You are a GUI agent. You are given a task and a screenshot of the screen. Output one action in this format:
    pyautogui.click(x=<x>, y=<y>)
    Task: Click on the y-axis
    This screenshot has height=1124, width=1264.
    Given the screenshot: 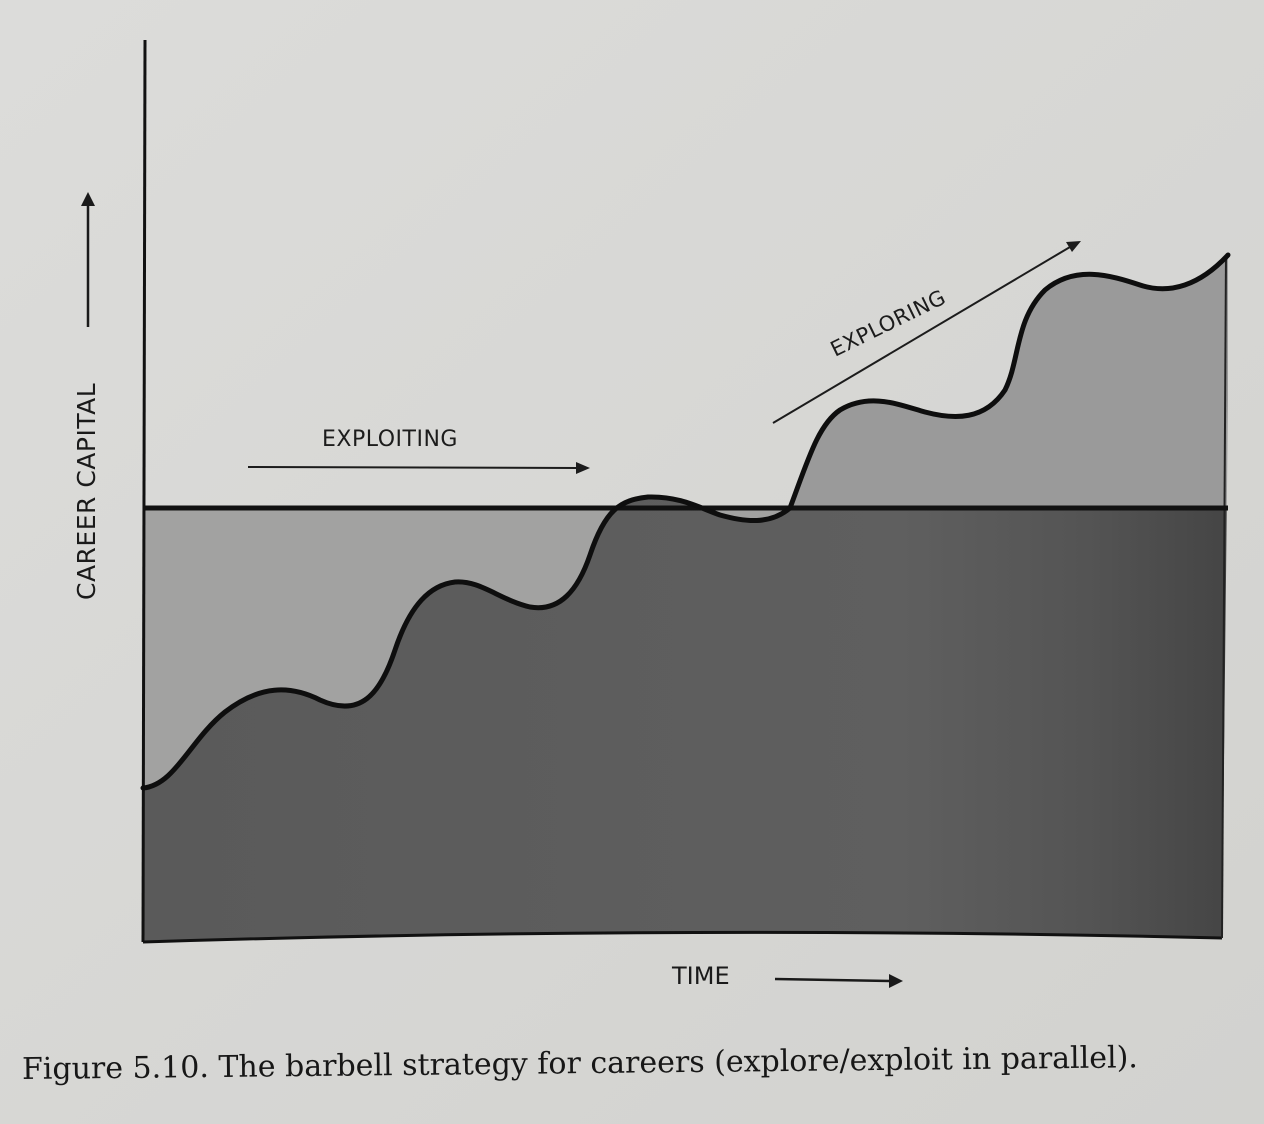 What is the action you would take?
    pyautogui.click(x=144, y=491)
    